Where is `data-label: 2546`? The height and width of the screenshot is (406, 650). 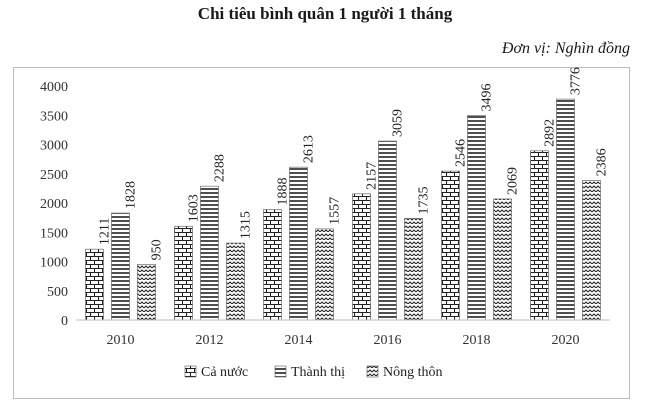 data-label: 2546 is located at coordinates (461, 153).